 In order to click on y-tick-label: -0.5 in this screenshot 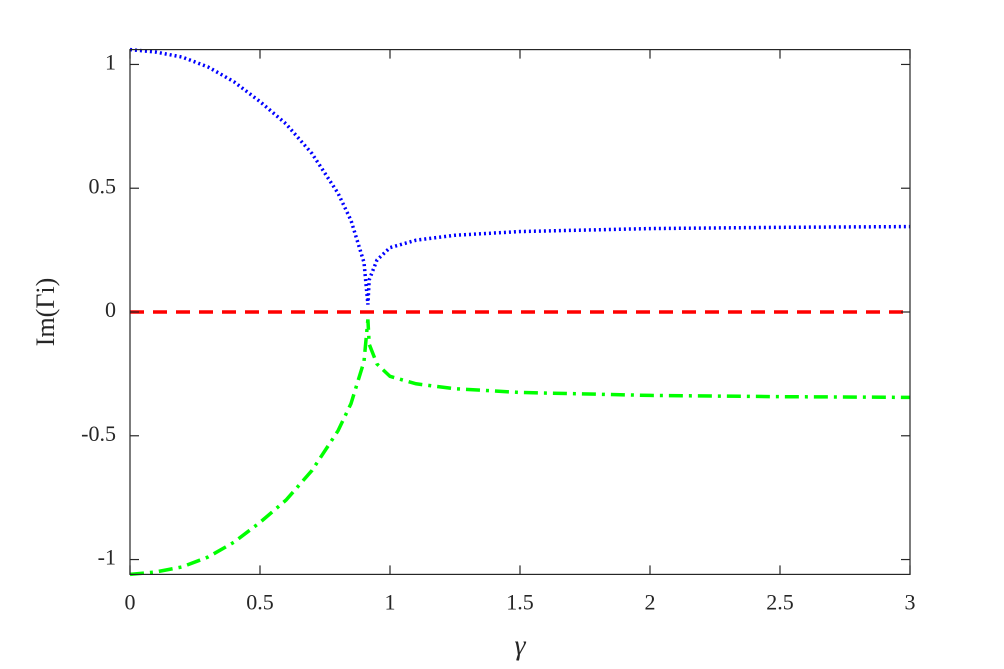, I will do `click(98, 433)`.